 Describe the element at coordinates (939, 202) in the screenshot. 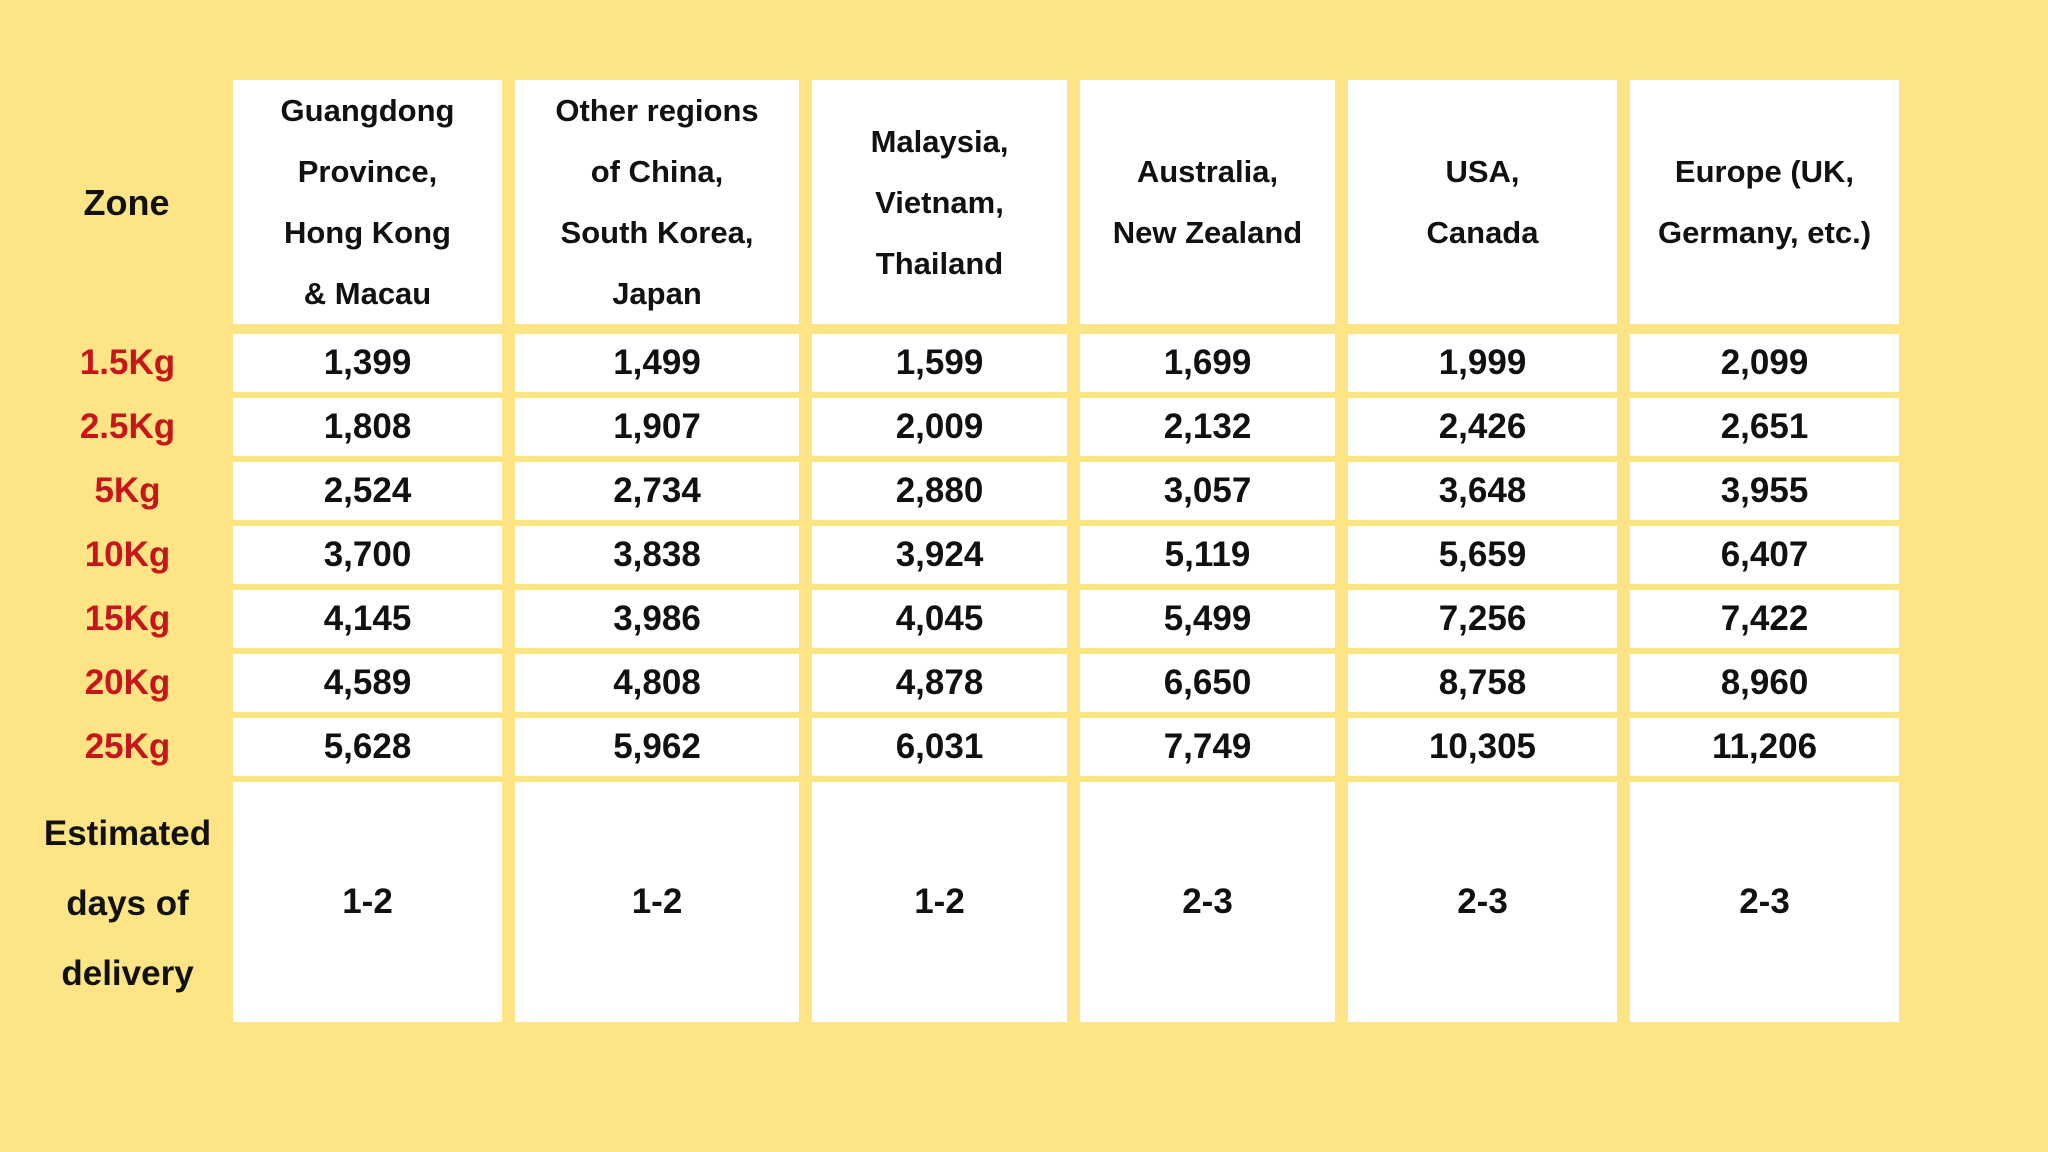

I see `column-header-southeast-asia: Malaysia, Vietnam, Thailand` at that location.